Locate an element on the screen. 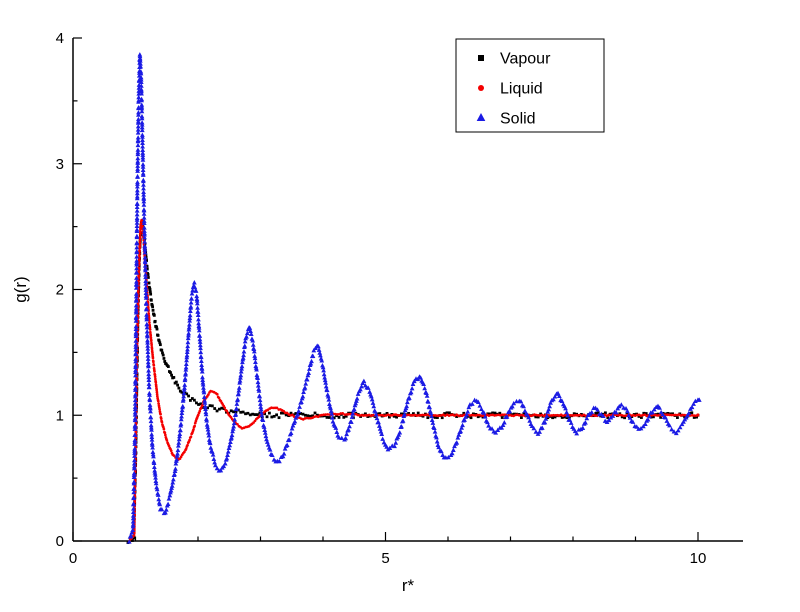  x-tick-label: 5 is located at coordinates (385, 558).